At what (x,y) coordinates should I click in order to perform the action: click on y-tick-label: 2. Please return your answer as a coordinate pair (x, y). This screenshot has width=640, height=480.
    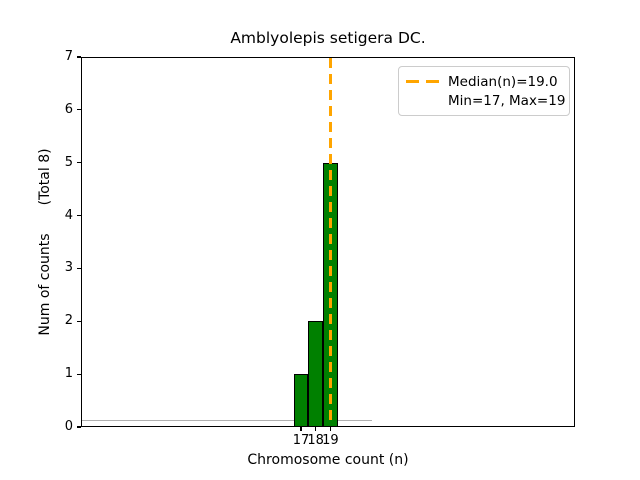
    Looking at the image, I should click on (68, 321).